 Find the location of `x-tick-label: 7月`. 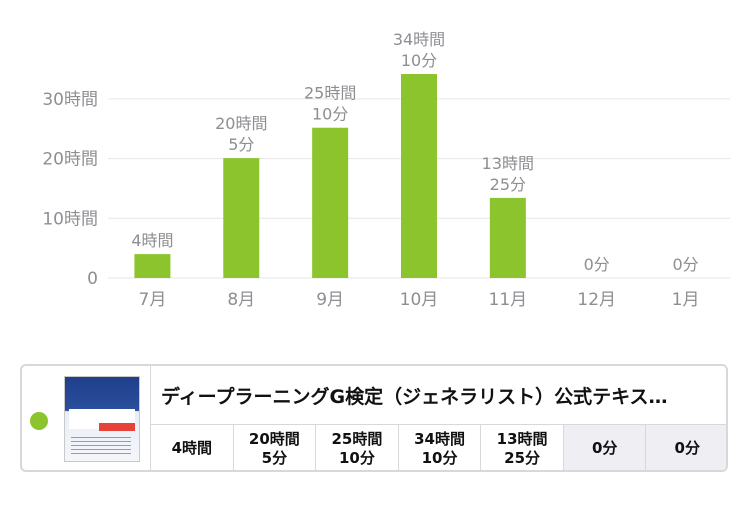

x-tick-label: 7月 is located at coordinates (153, 300).